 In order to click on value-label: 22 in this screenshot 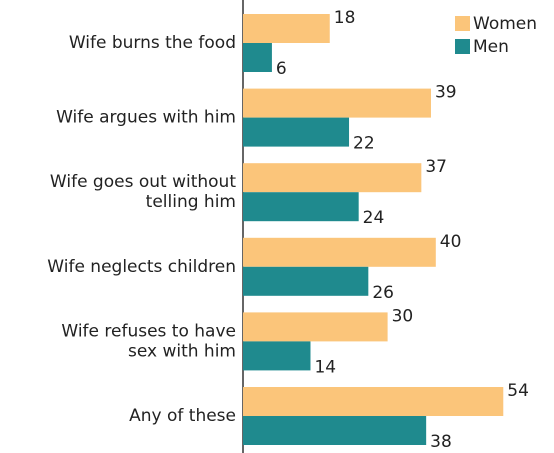, I will do `click(364, 144)`.